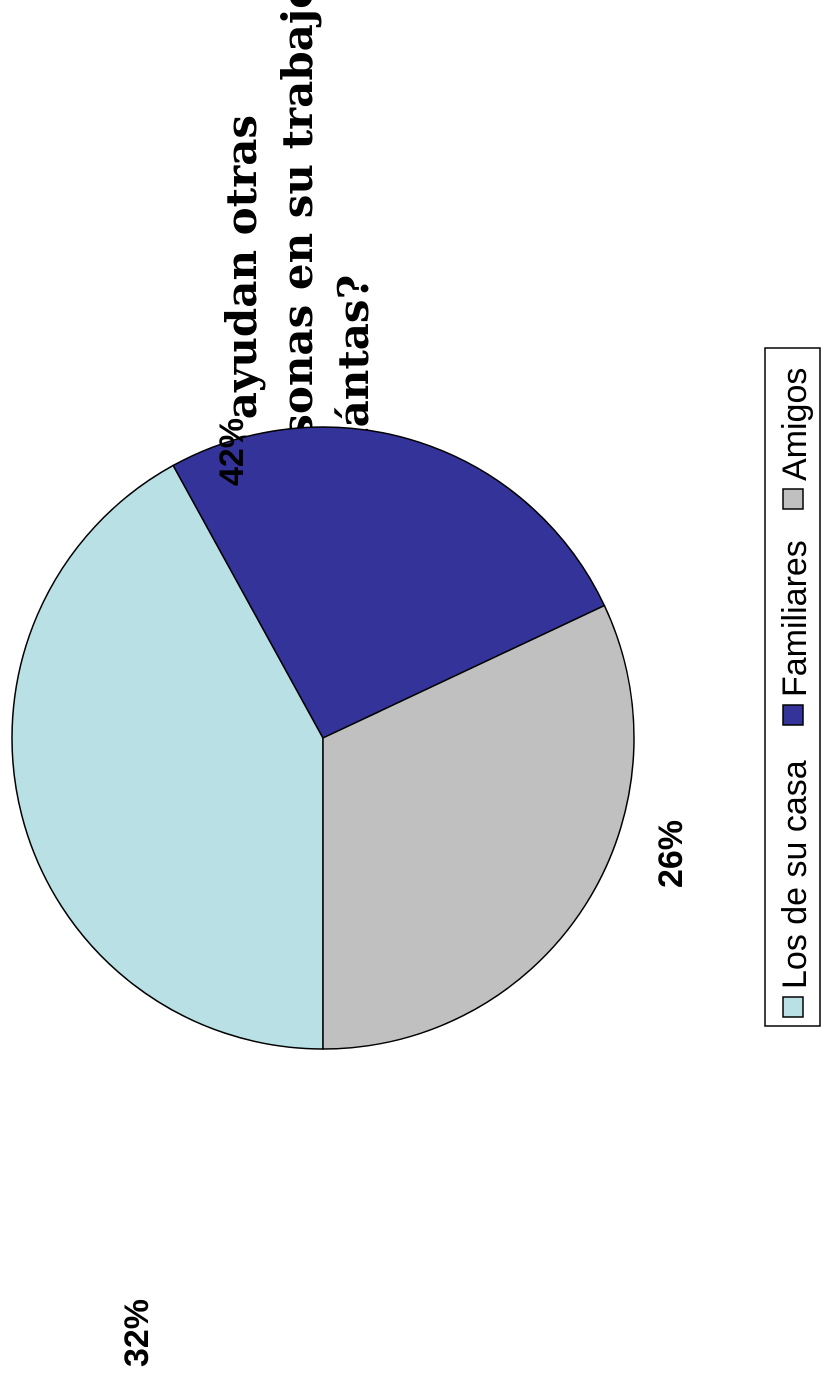 This screenshot has height=1384, width=836. What do you see at coordinates (478, 827) in the screenshot?
I see `pie-slice-amigos` at bounding box center [478, 827].